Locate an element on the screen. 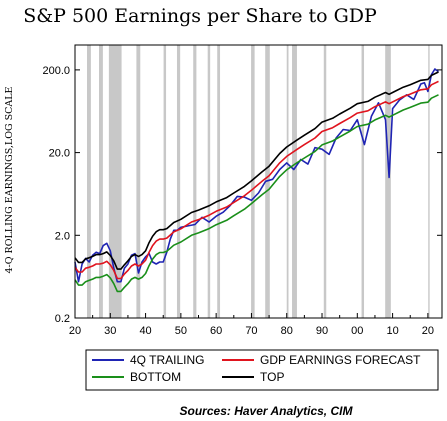 Image resolution: width=447 pixels, height=421 pixels. x-tick-label: 90 is located at coordinates (322, 331).